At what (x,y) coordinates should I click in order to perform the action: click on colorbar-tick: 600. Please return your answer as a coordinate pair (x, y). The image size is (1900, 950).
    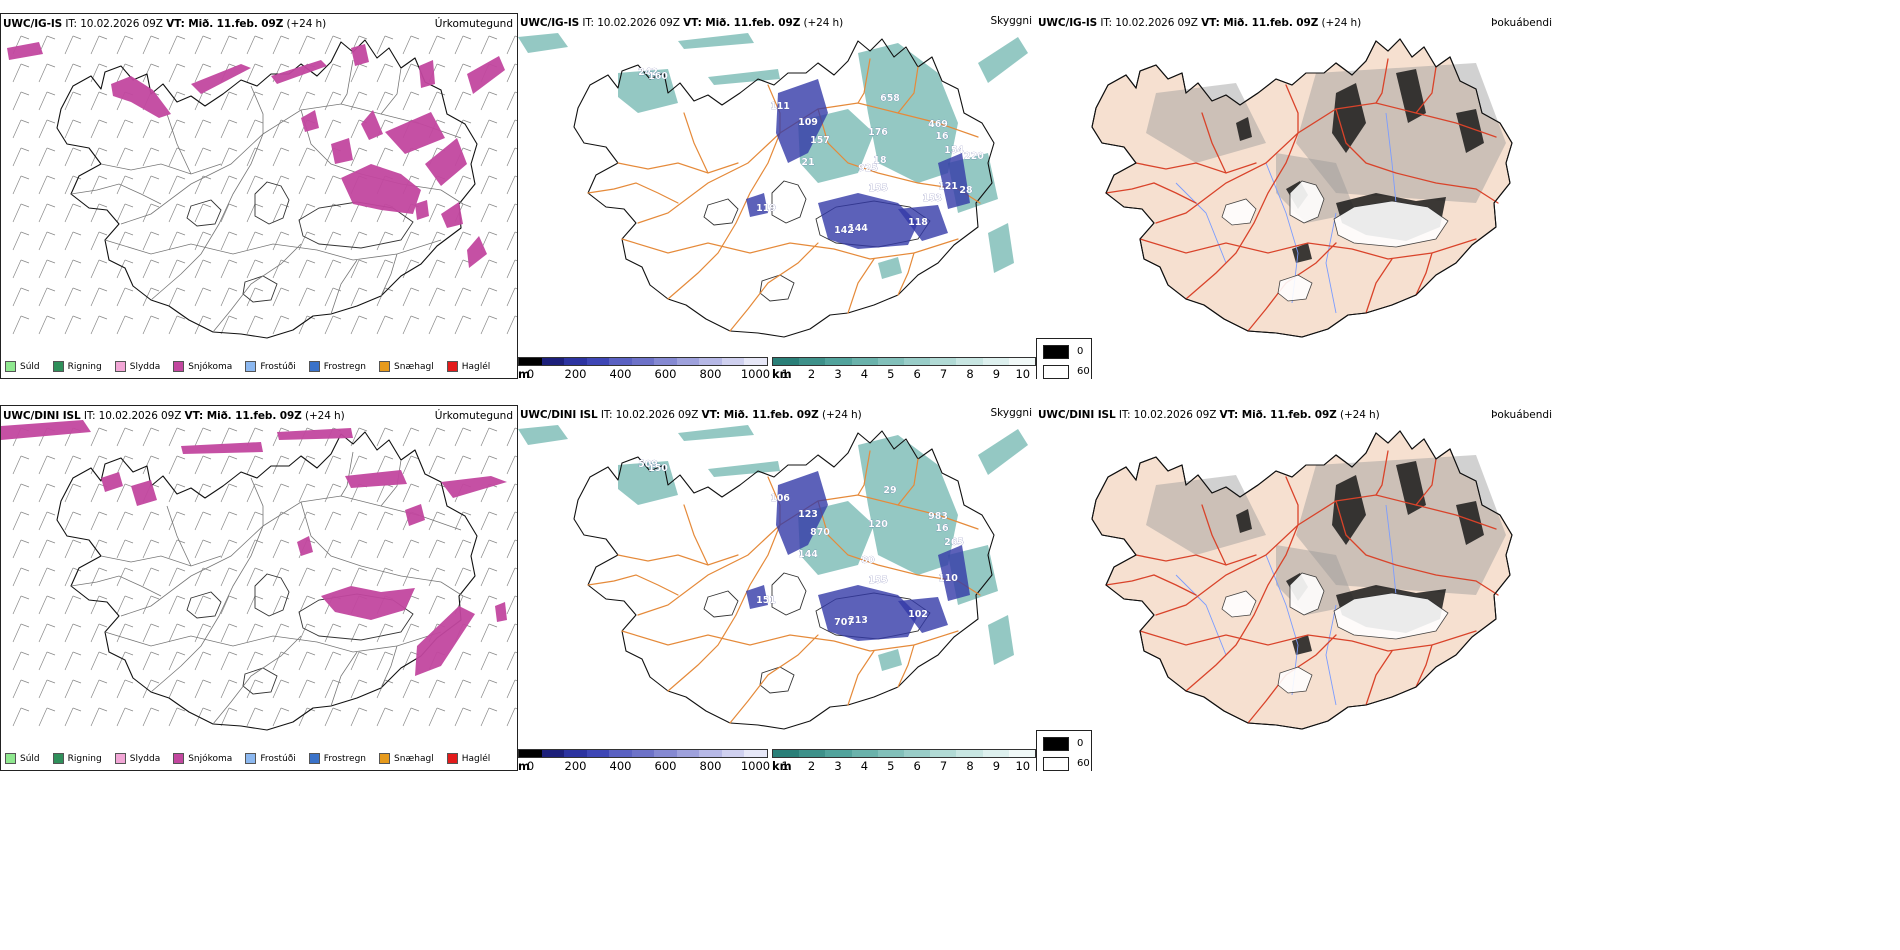
    Looking at the image, I should click on (665, 765).